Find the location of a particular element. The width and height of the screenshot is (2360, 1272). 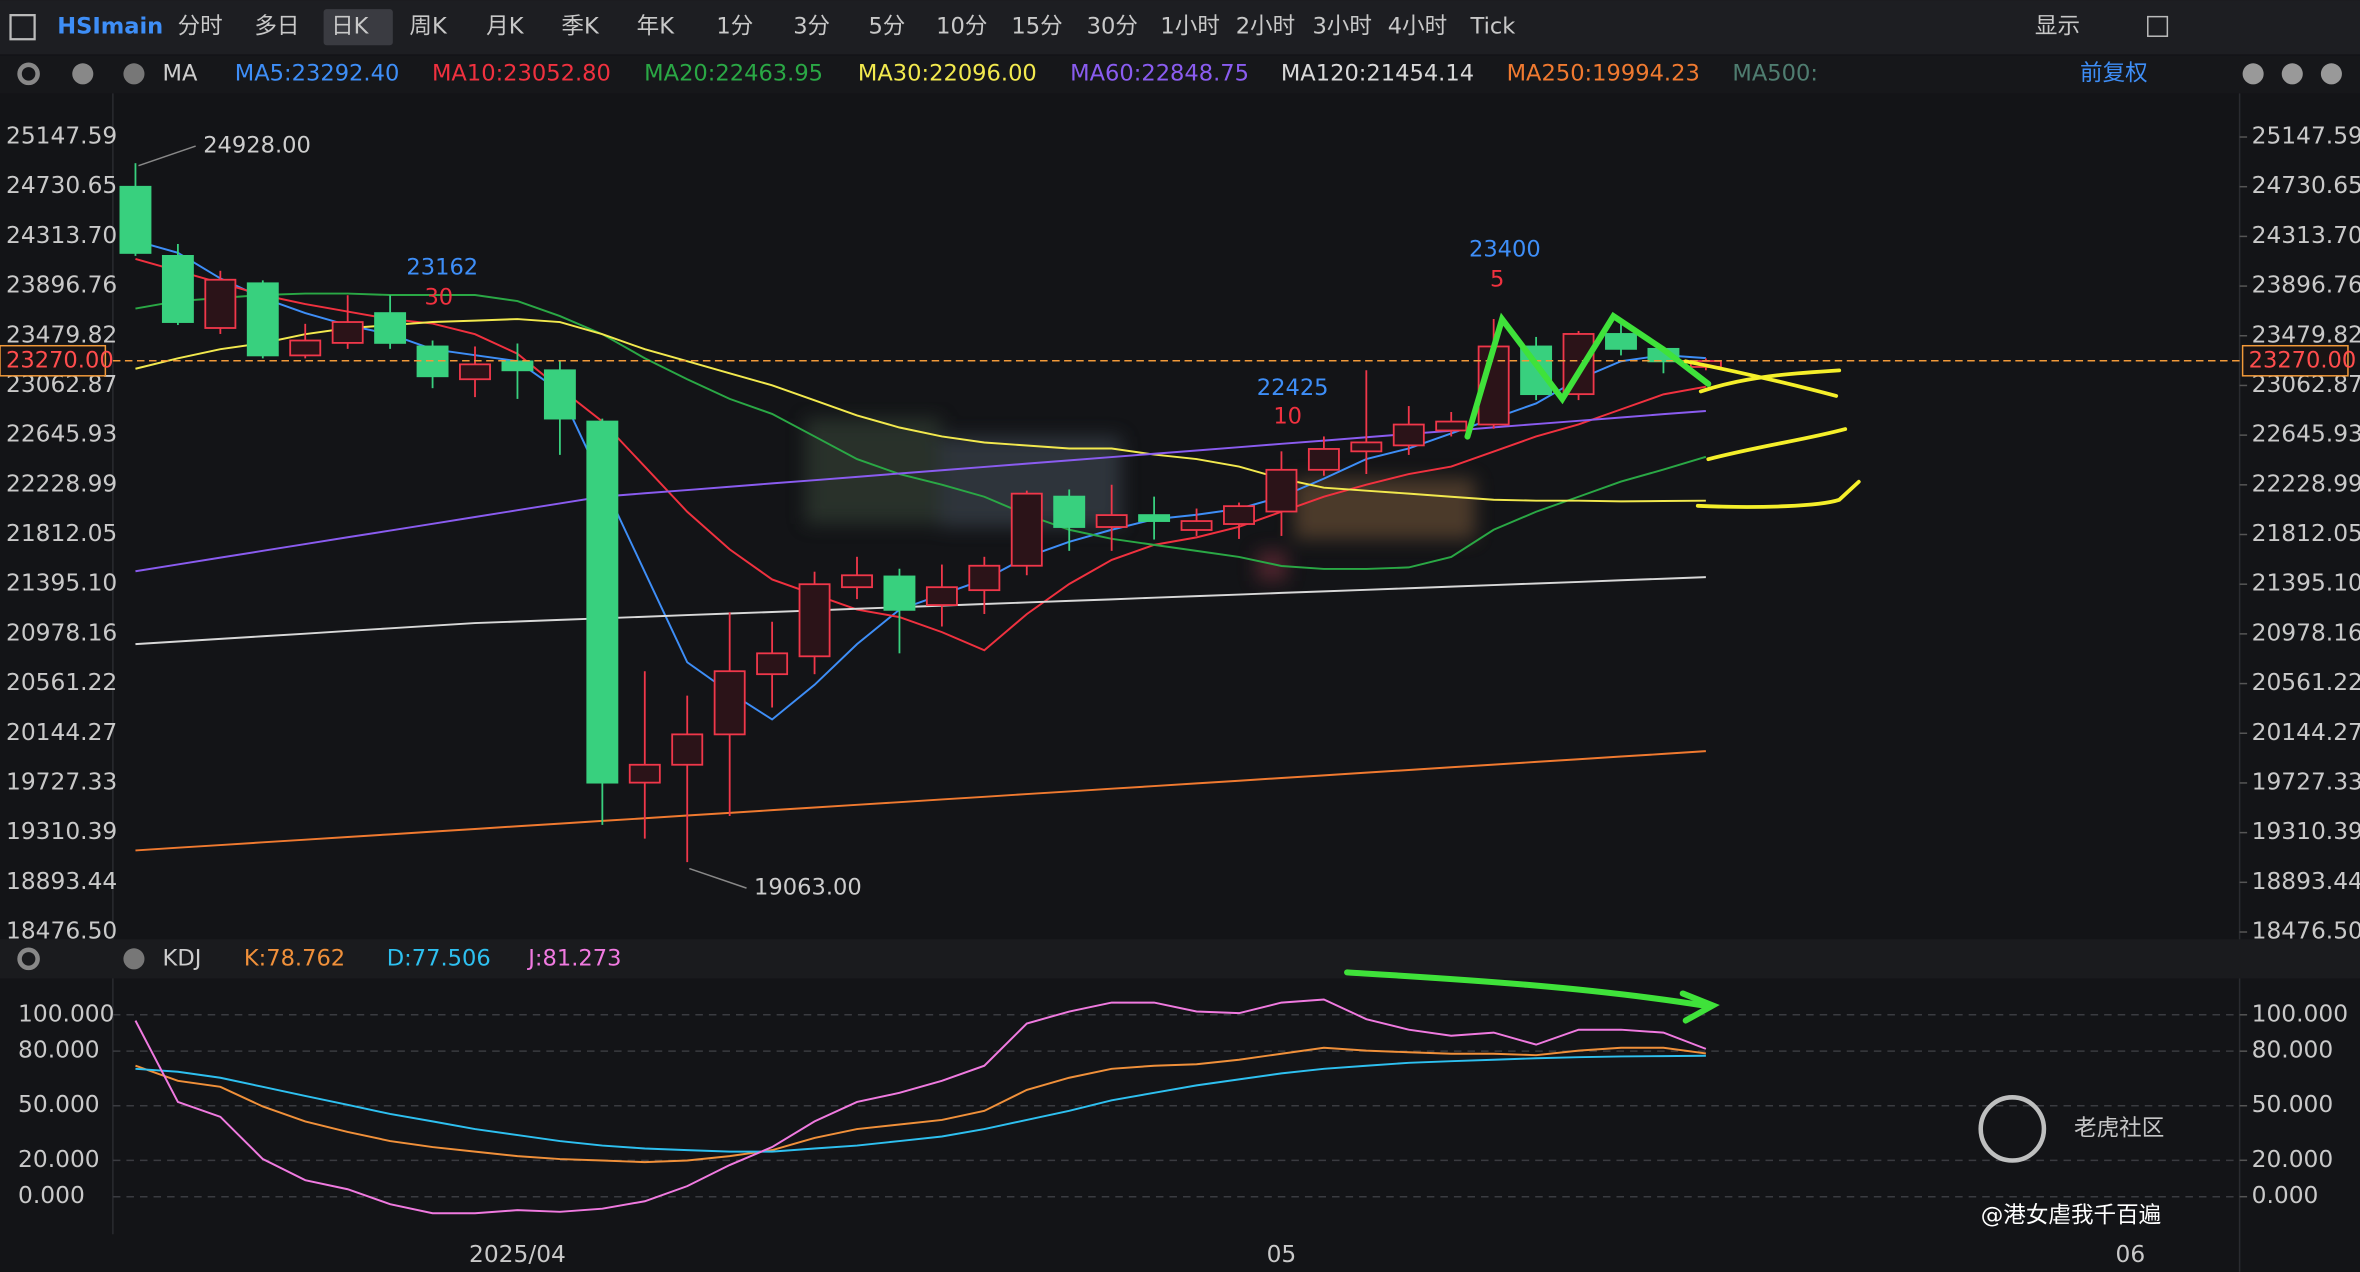

period-tab: 多日 is located at coordinates (276, 27).